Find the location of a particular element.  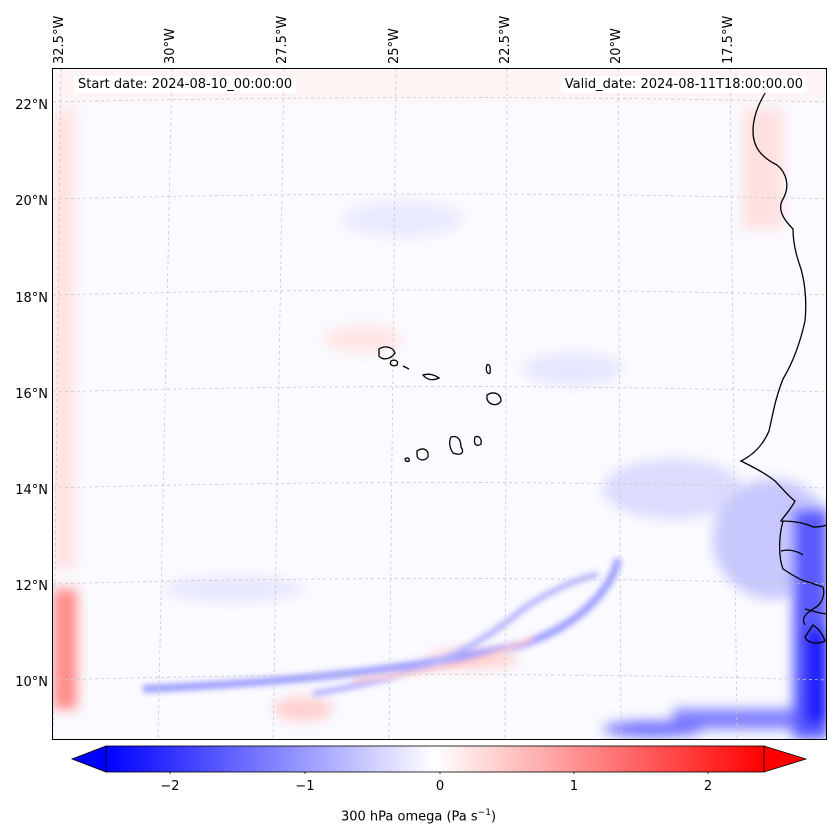

lon-label-30w: 30°W is located at coordinates (170, 46).